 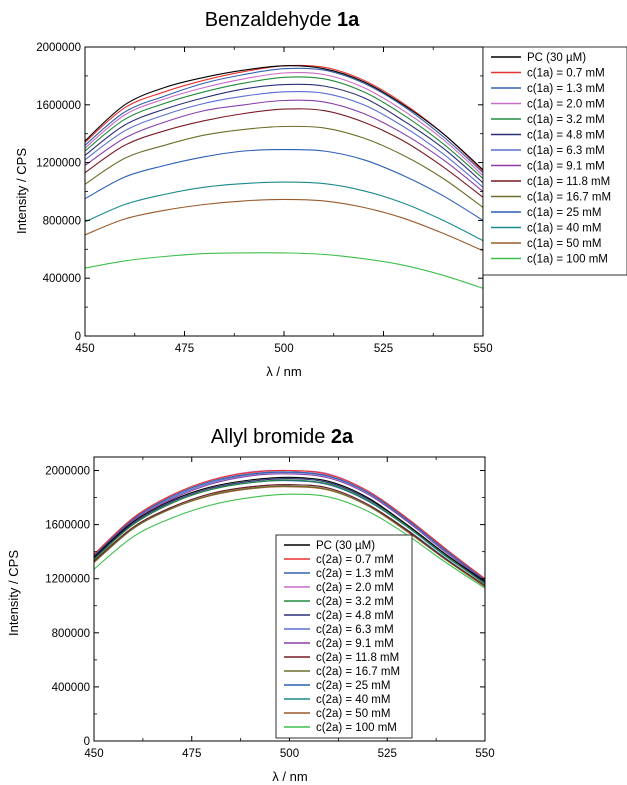 I want to click on legend-label: c(1a) = 50 mM, so click(x=564, y=244).